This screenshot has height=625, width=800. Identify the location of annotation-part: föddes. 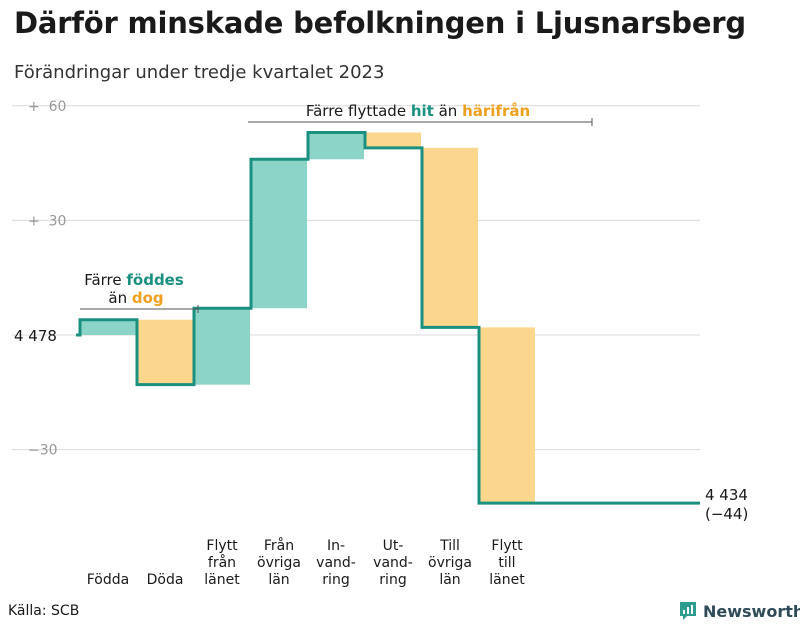
(154, 280).